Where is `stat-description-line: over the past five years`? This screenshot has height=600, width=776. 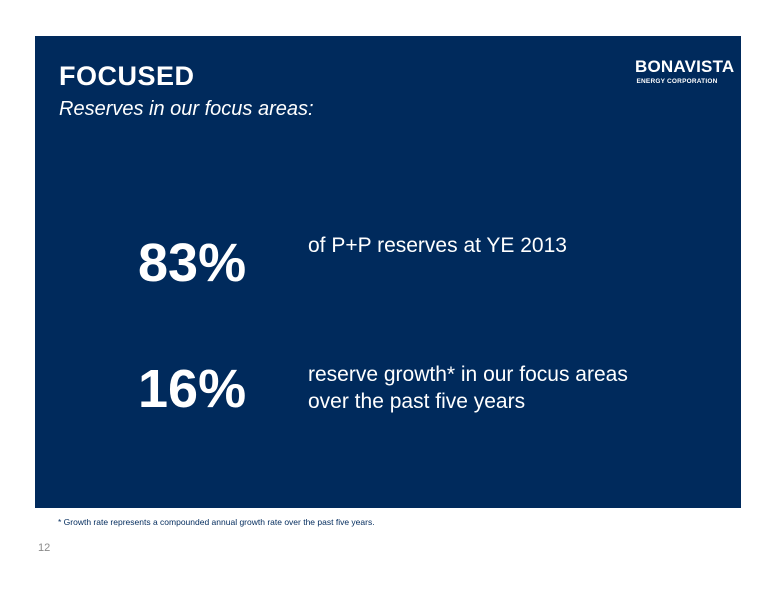
stat-description-line: over the past five years is located at coordinates (417, 401).